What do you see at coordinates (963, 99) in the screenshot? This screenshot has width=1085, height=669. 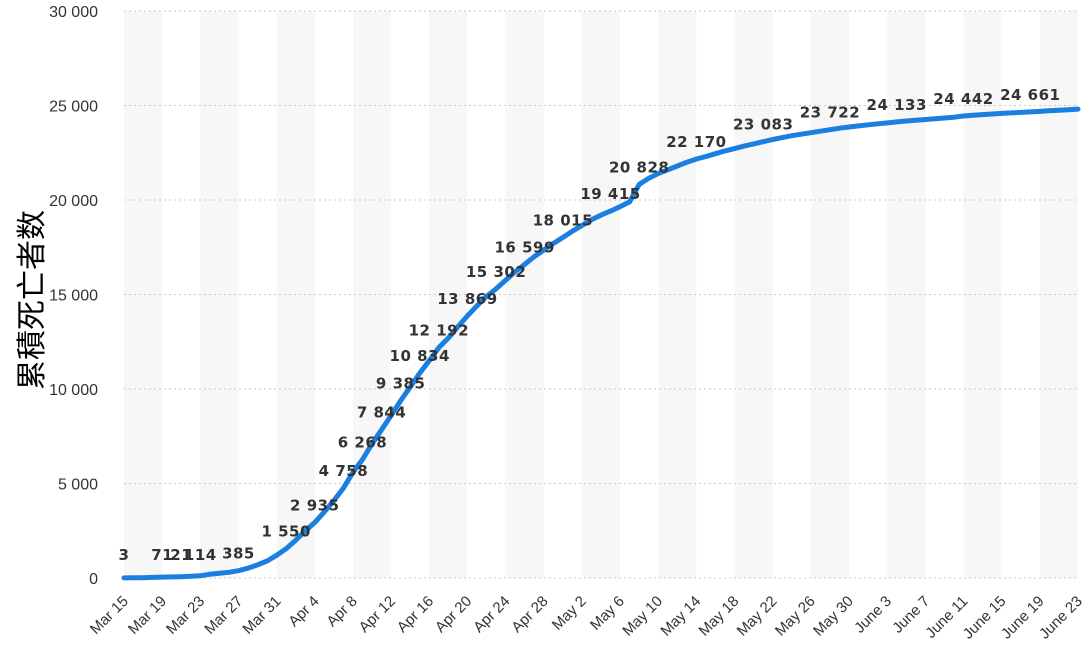 I see `data-label: 24 442` at bounding box center [963, 99].